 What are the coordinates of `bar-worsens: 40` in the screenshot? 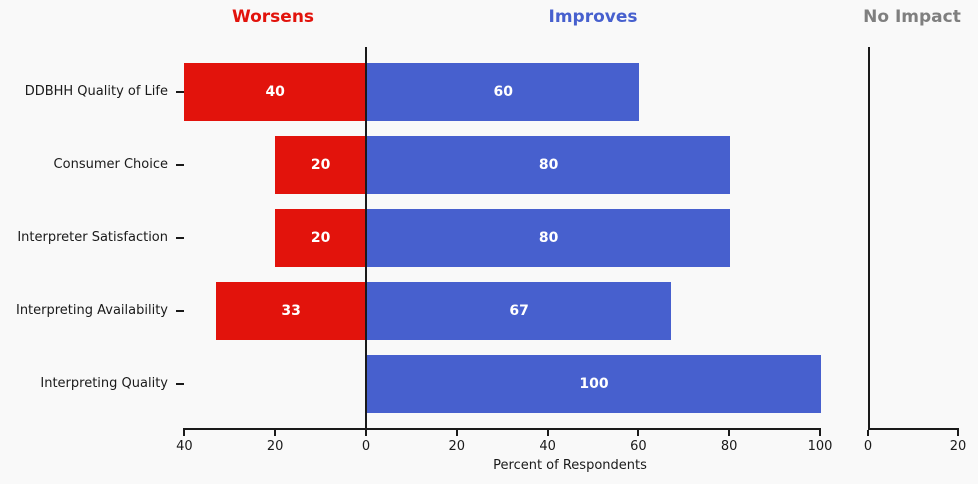 It's located at (275, 92).